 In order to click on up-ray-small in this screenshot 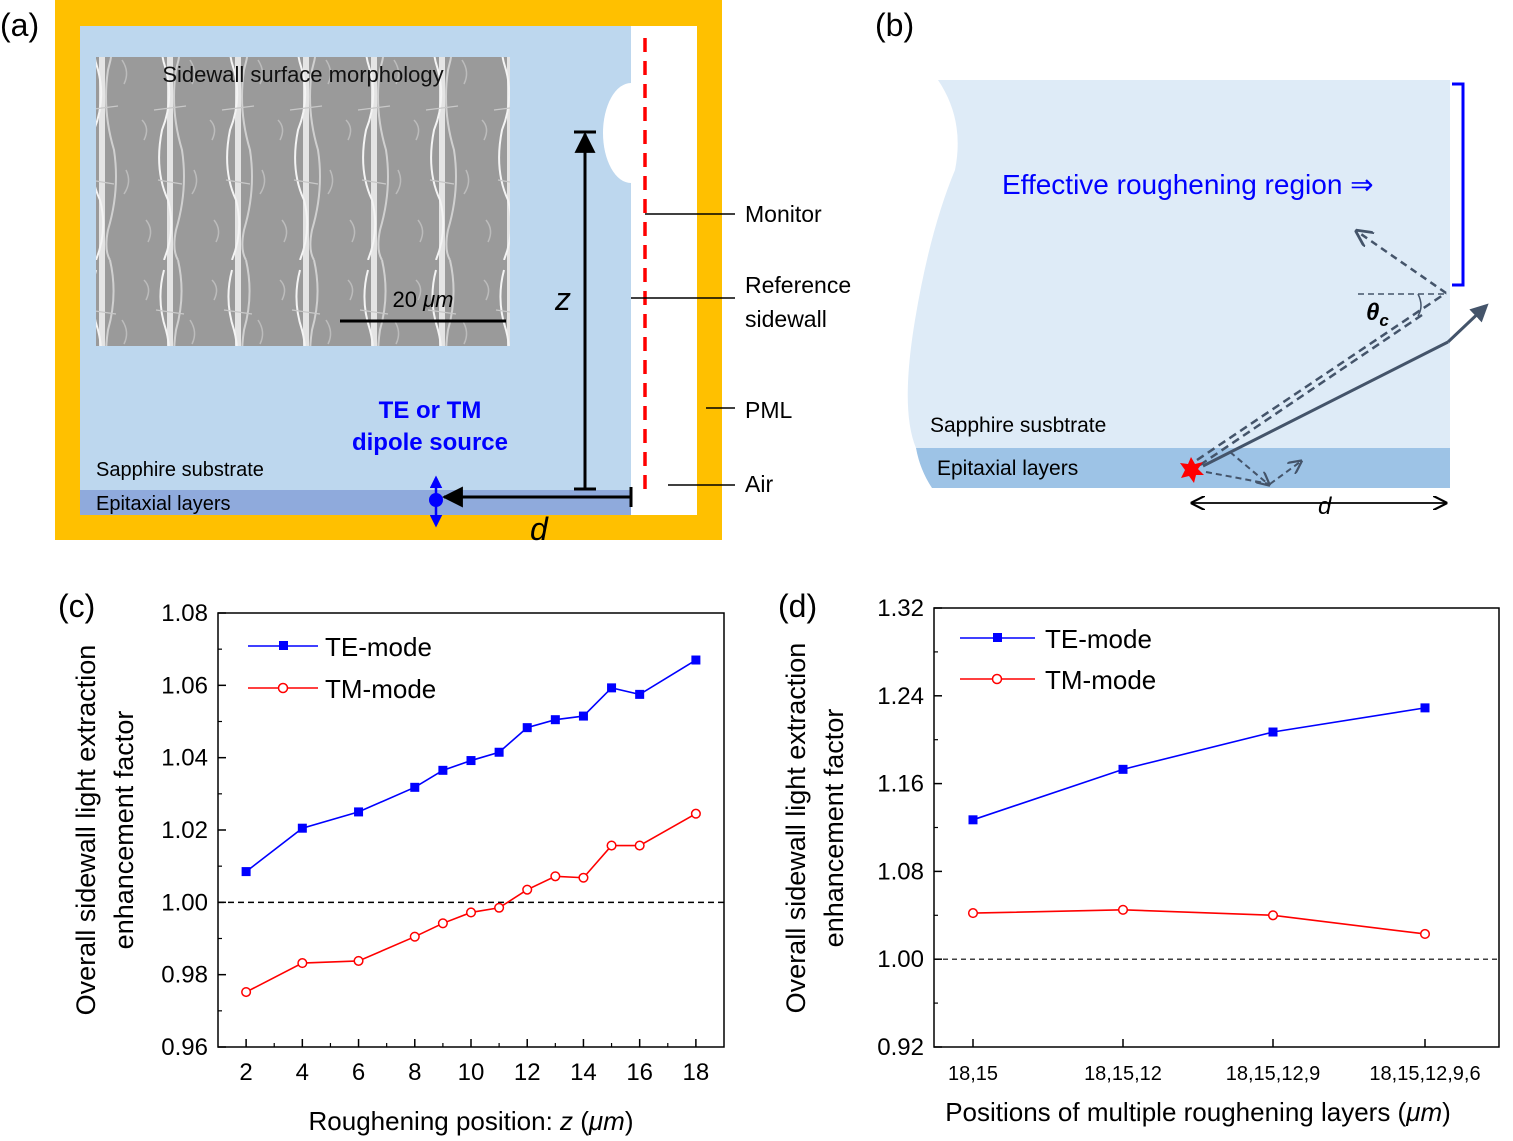, I will do `click(1248, 467)`.